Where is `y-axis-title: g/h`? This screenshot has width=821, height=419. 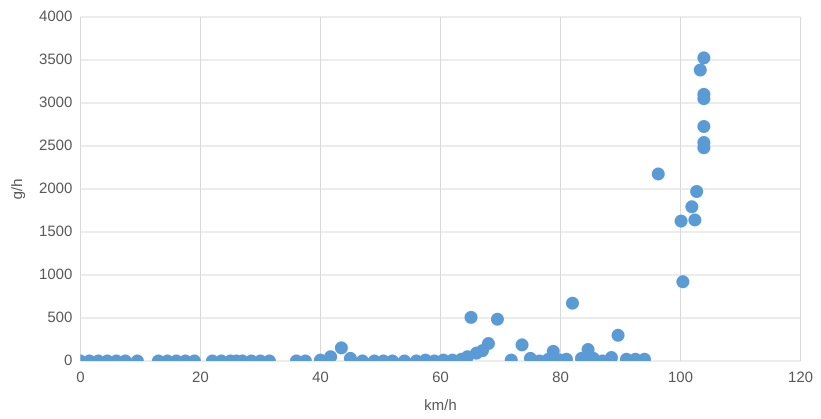 y-axis-title: g/h is located at coordinates (17, 189).